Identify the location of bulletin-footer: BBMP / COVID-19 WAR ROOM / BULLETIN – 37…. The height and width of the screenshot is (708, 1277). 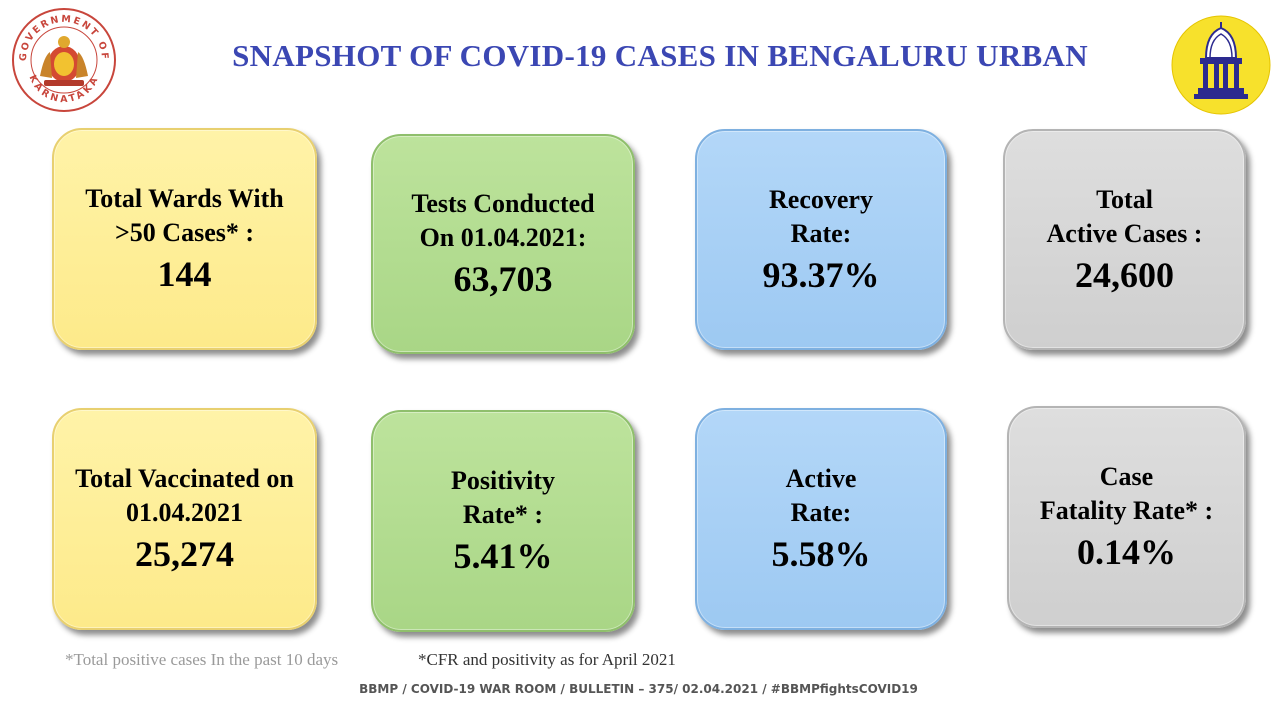
(638, 689).